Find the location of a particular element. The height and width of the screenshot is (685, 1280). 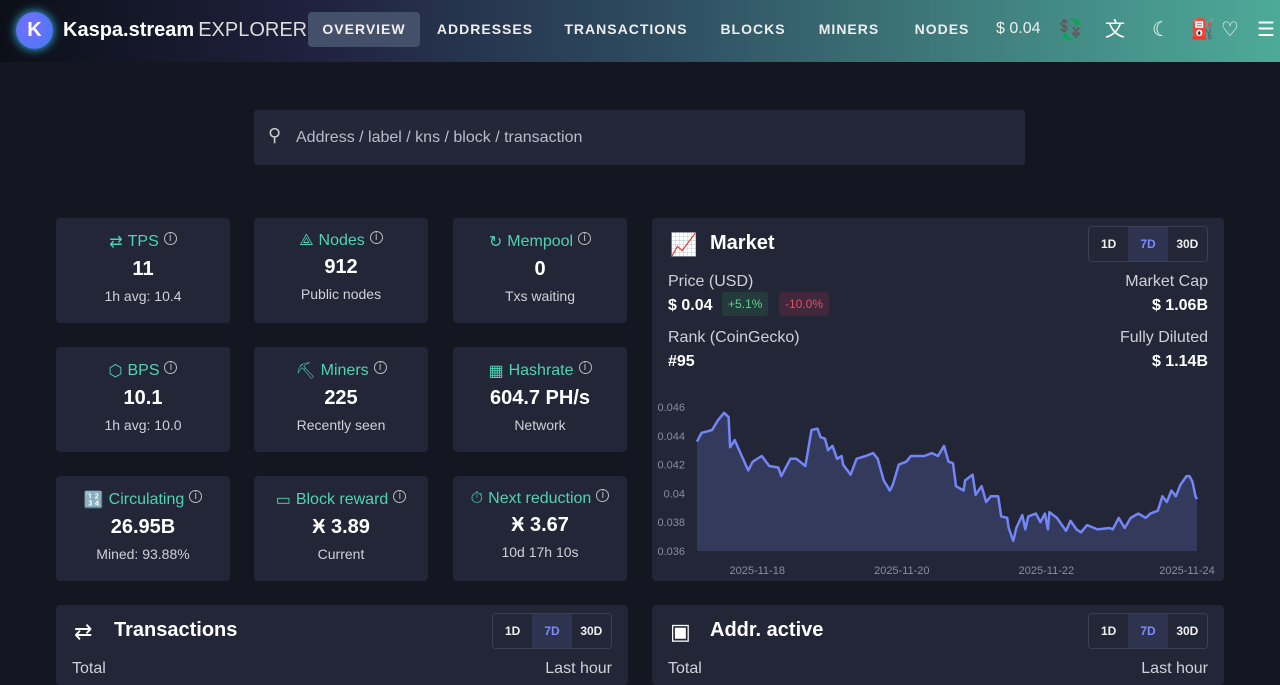

stat-label: Mempool is located at coordinates (540, 241).